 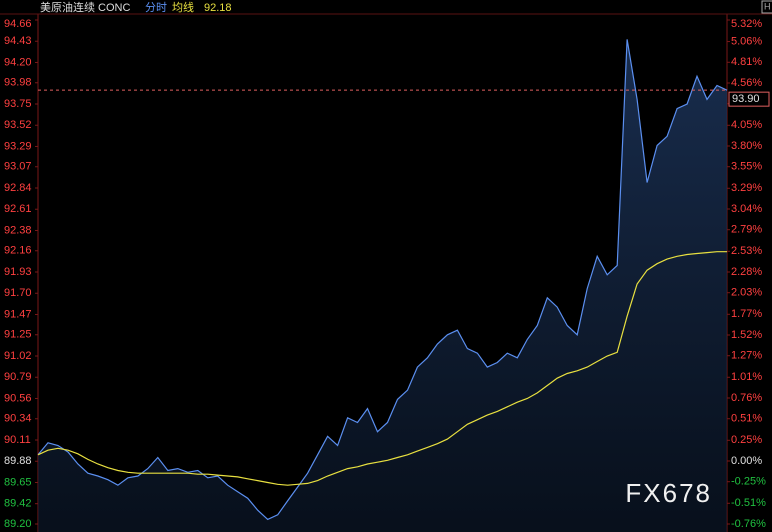 I want to click on y2-tick-label: 5.32%, so click(x=746, y=24).